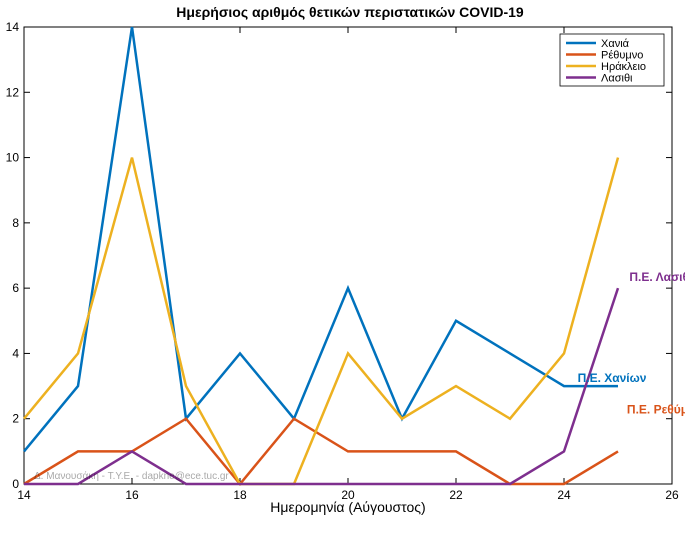 Image resolution: width=685 pixels, height=534 pixels. What do you see at coordinates (13, 158) in the screenshot?
I see `y-tick-label: 10` at bounding box center [13, 158].